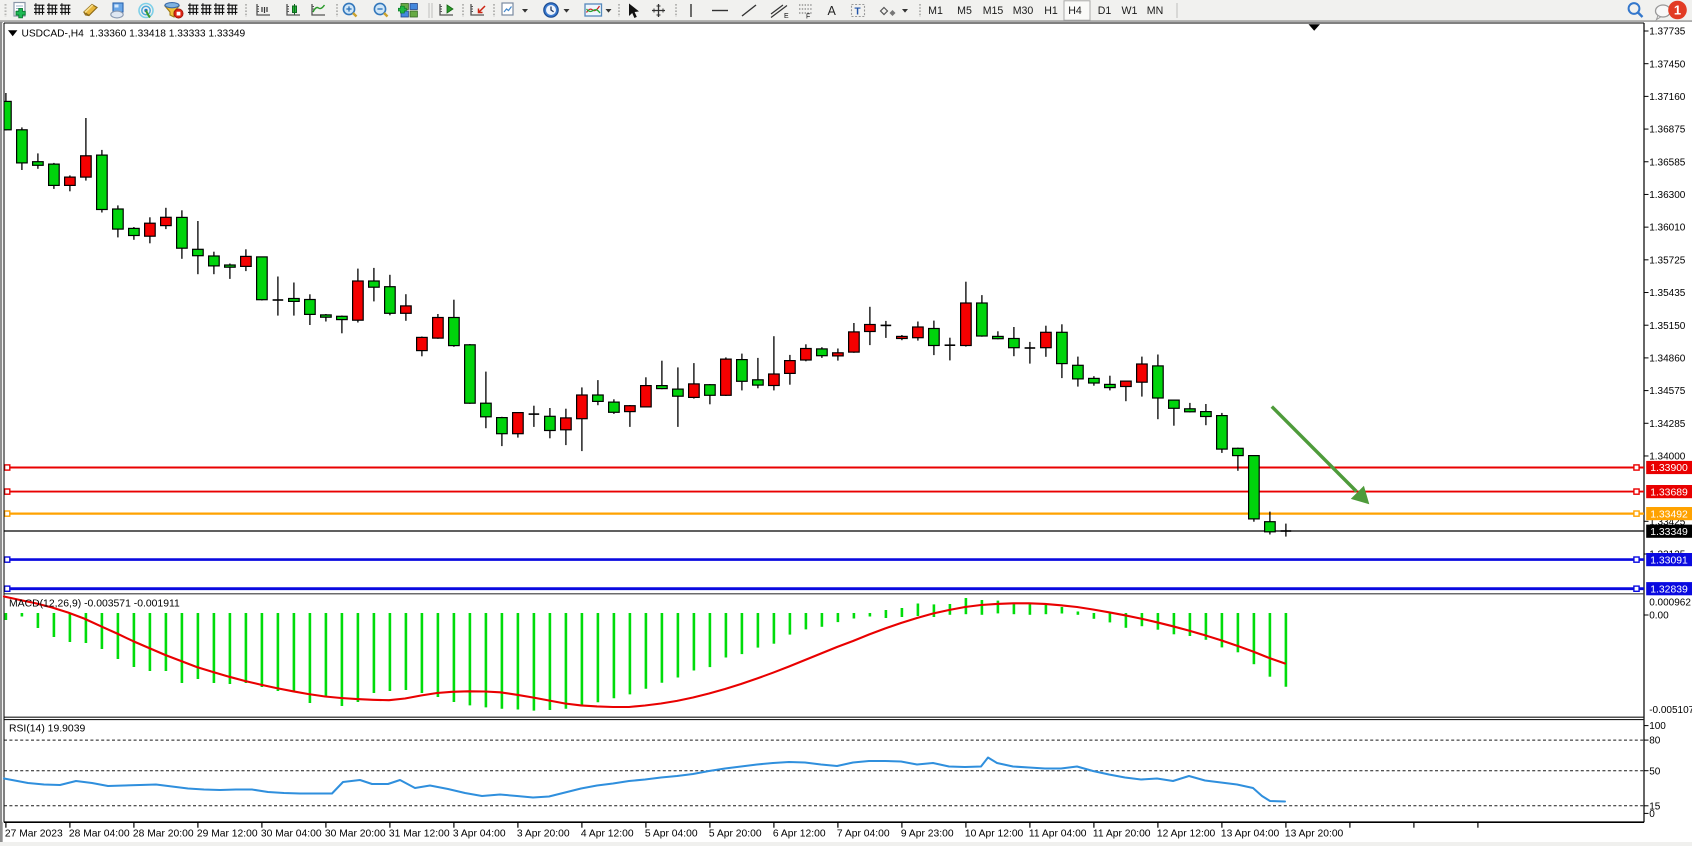  I want to click on svg-text: 13 Apr 04:00, so click(1250, 834).